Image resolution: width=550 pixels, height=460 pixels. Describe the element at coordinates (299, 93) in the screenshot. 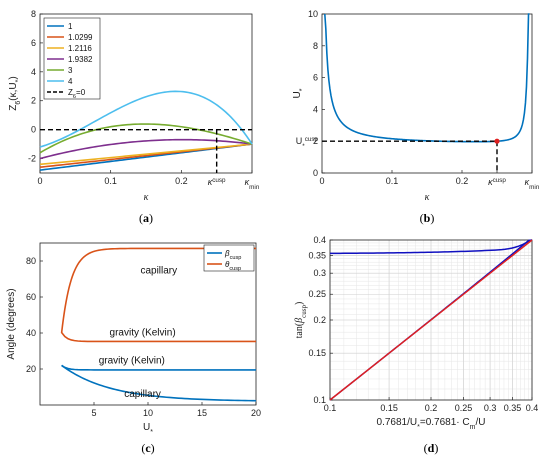

I see `y-axis-label-b: U*` at that location.